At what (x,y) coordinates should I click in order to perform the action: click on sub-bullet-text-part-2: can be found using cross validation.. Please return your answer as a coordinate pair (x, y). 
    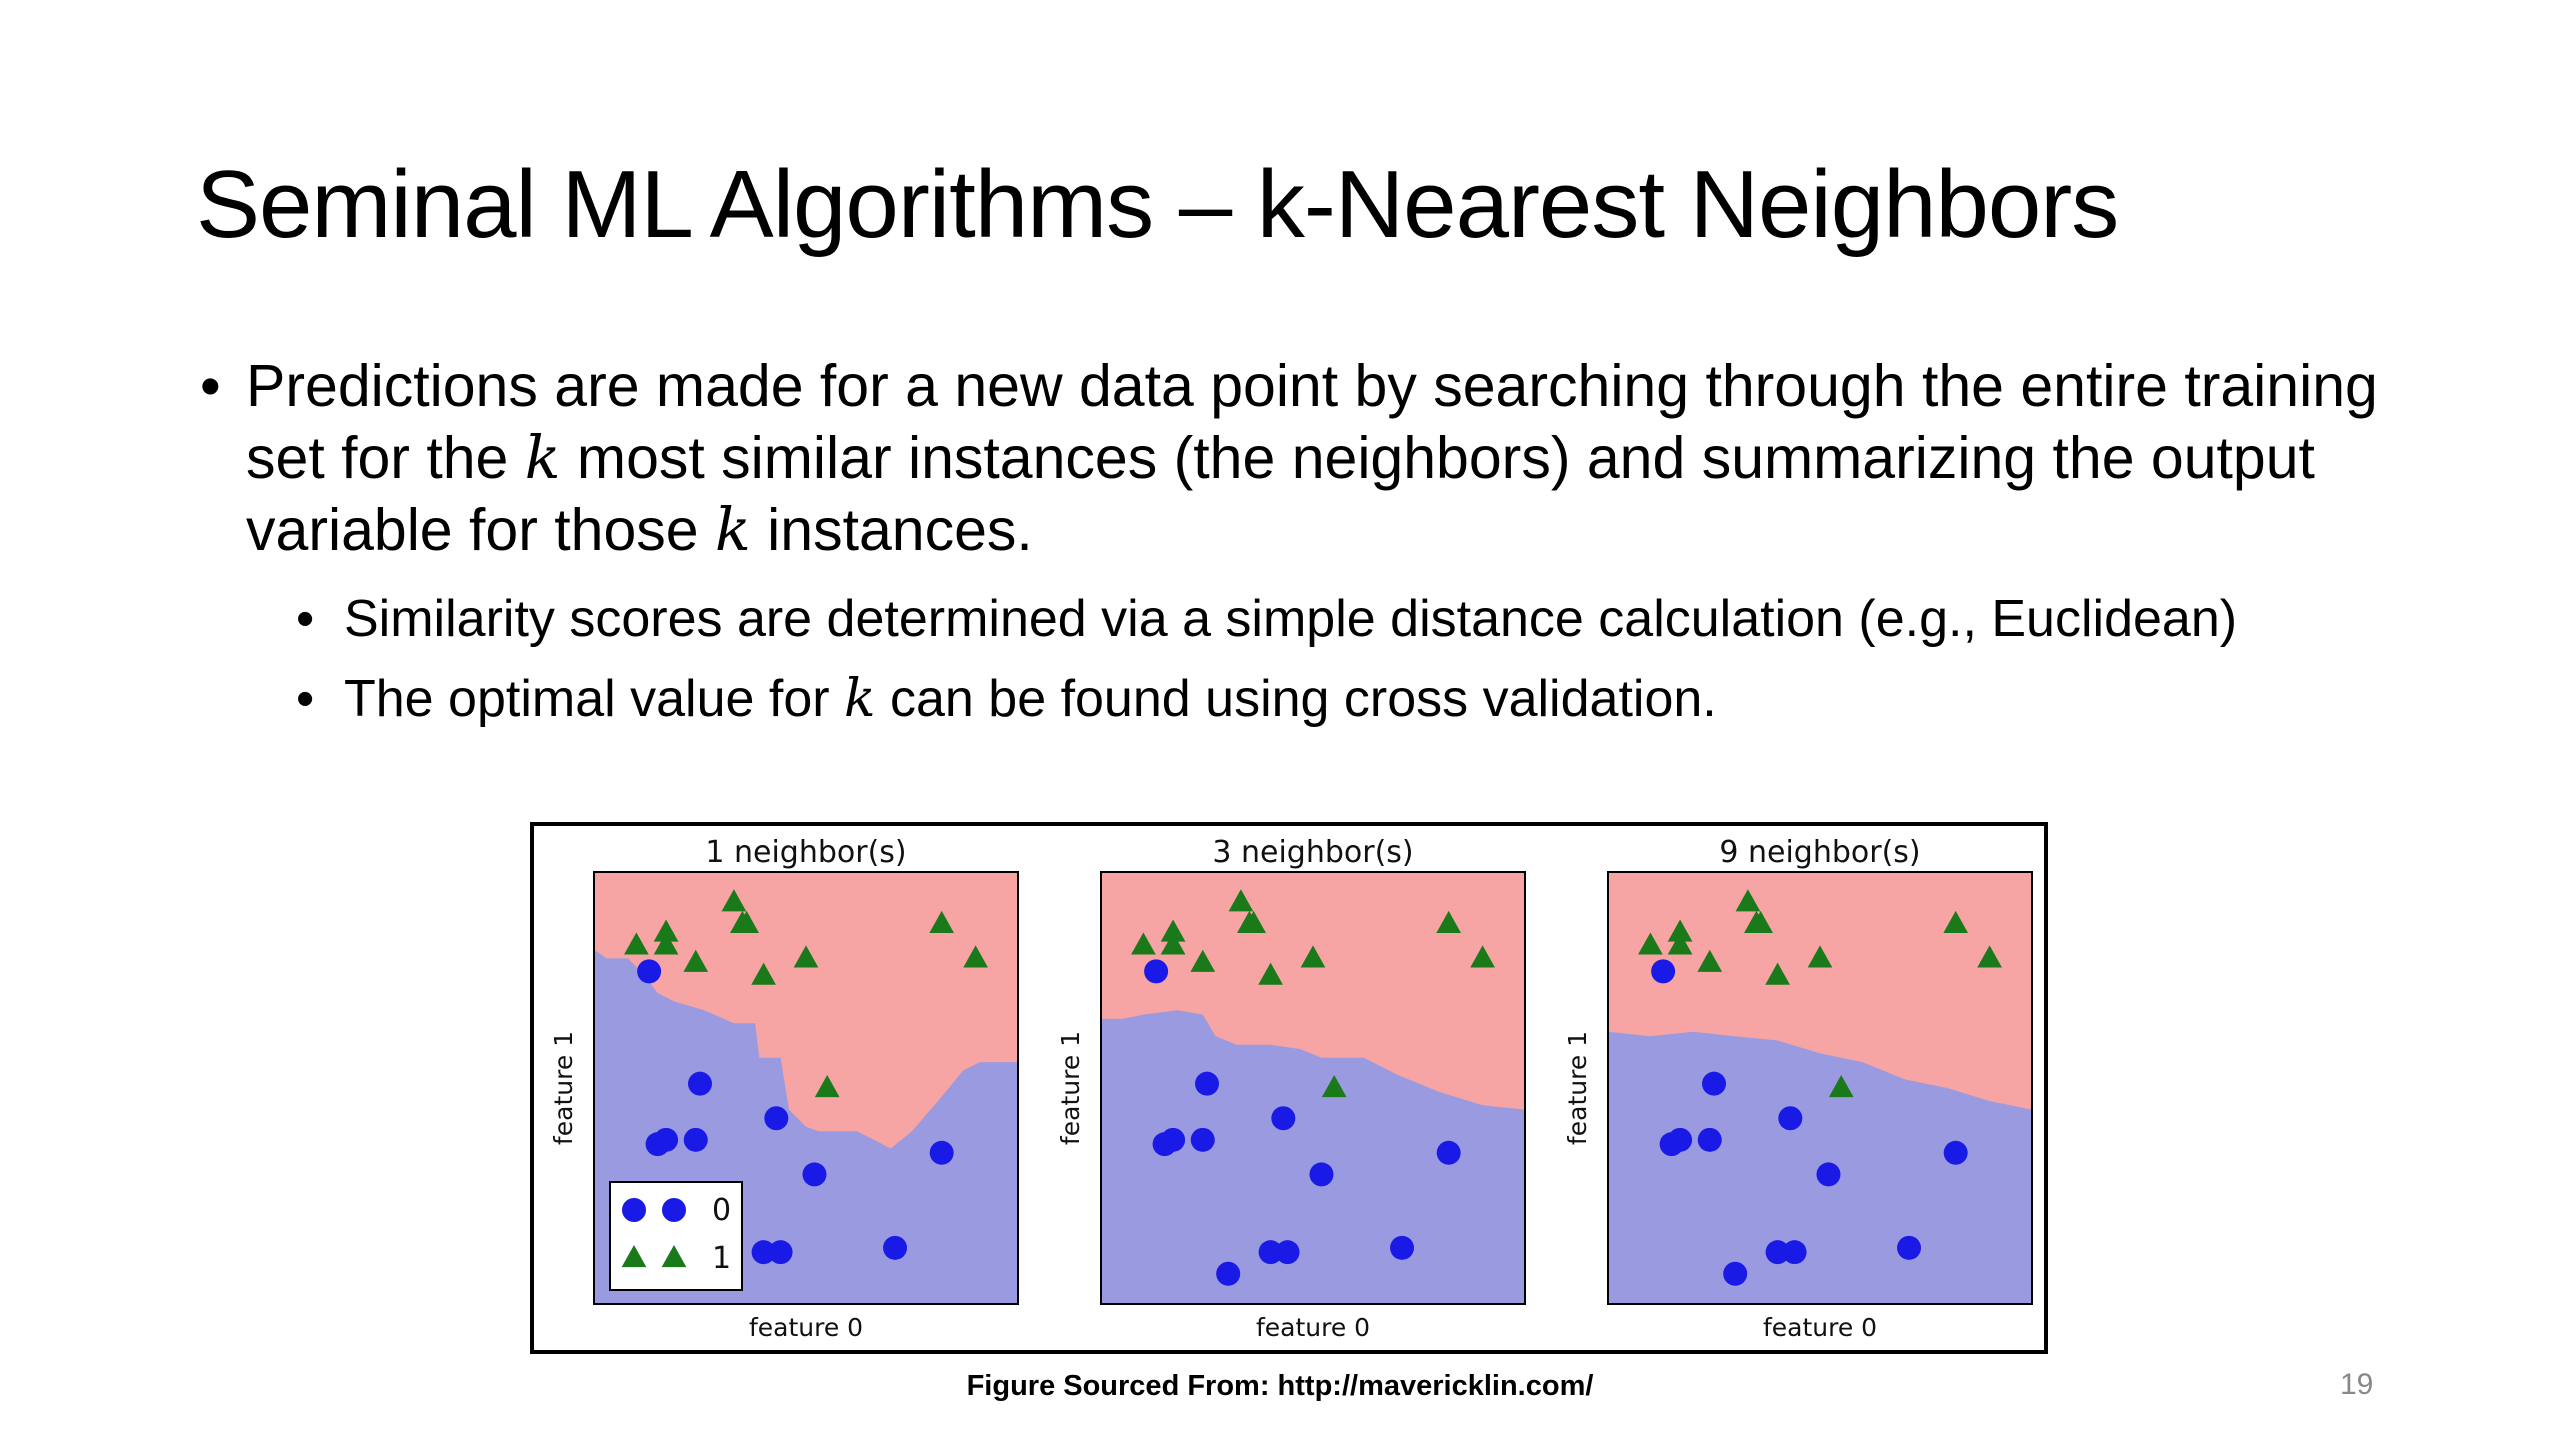
    Looking at the image, I should click on (1296, 699).